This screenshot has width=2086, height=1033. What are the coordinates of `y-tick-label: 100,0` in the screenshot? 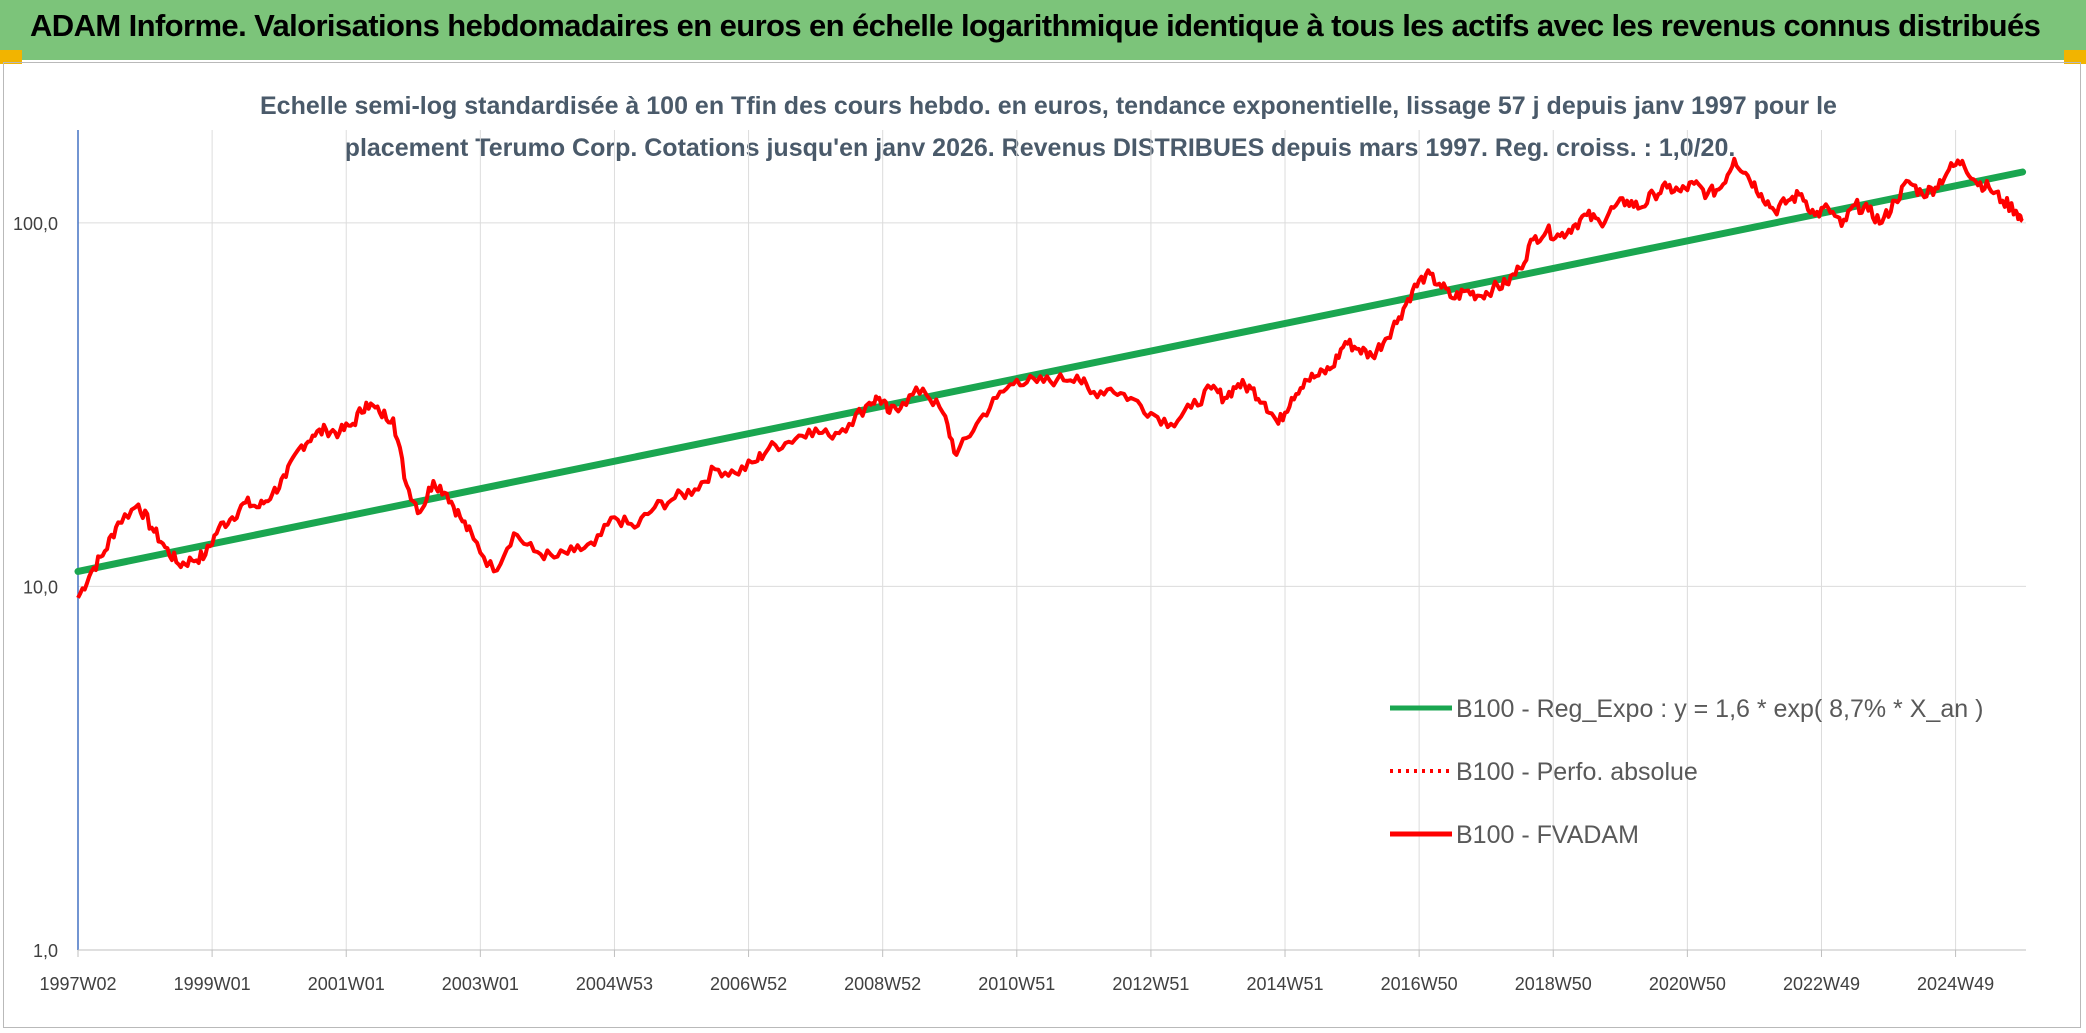 It's located at (35, 224).